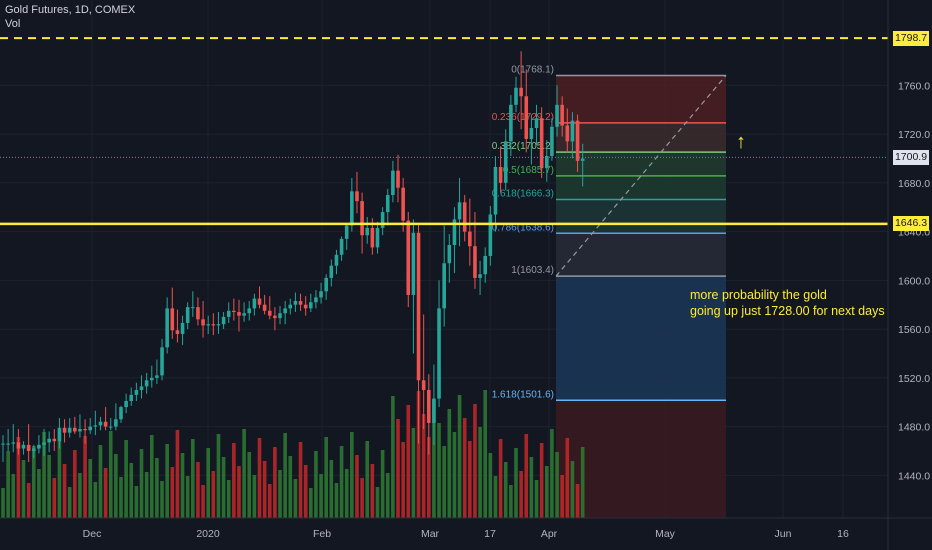 This screenshot has width=932, height=550. Describe the element at coordinates (528, 170) in the screenshot. I see `fib-level-label: 0.5(1685.7)` at that location.